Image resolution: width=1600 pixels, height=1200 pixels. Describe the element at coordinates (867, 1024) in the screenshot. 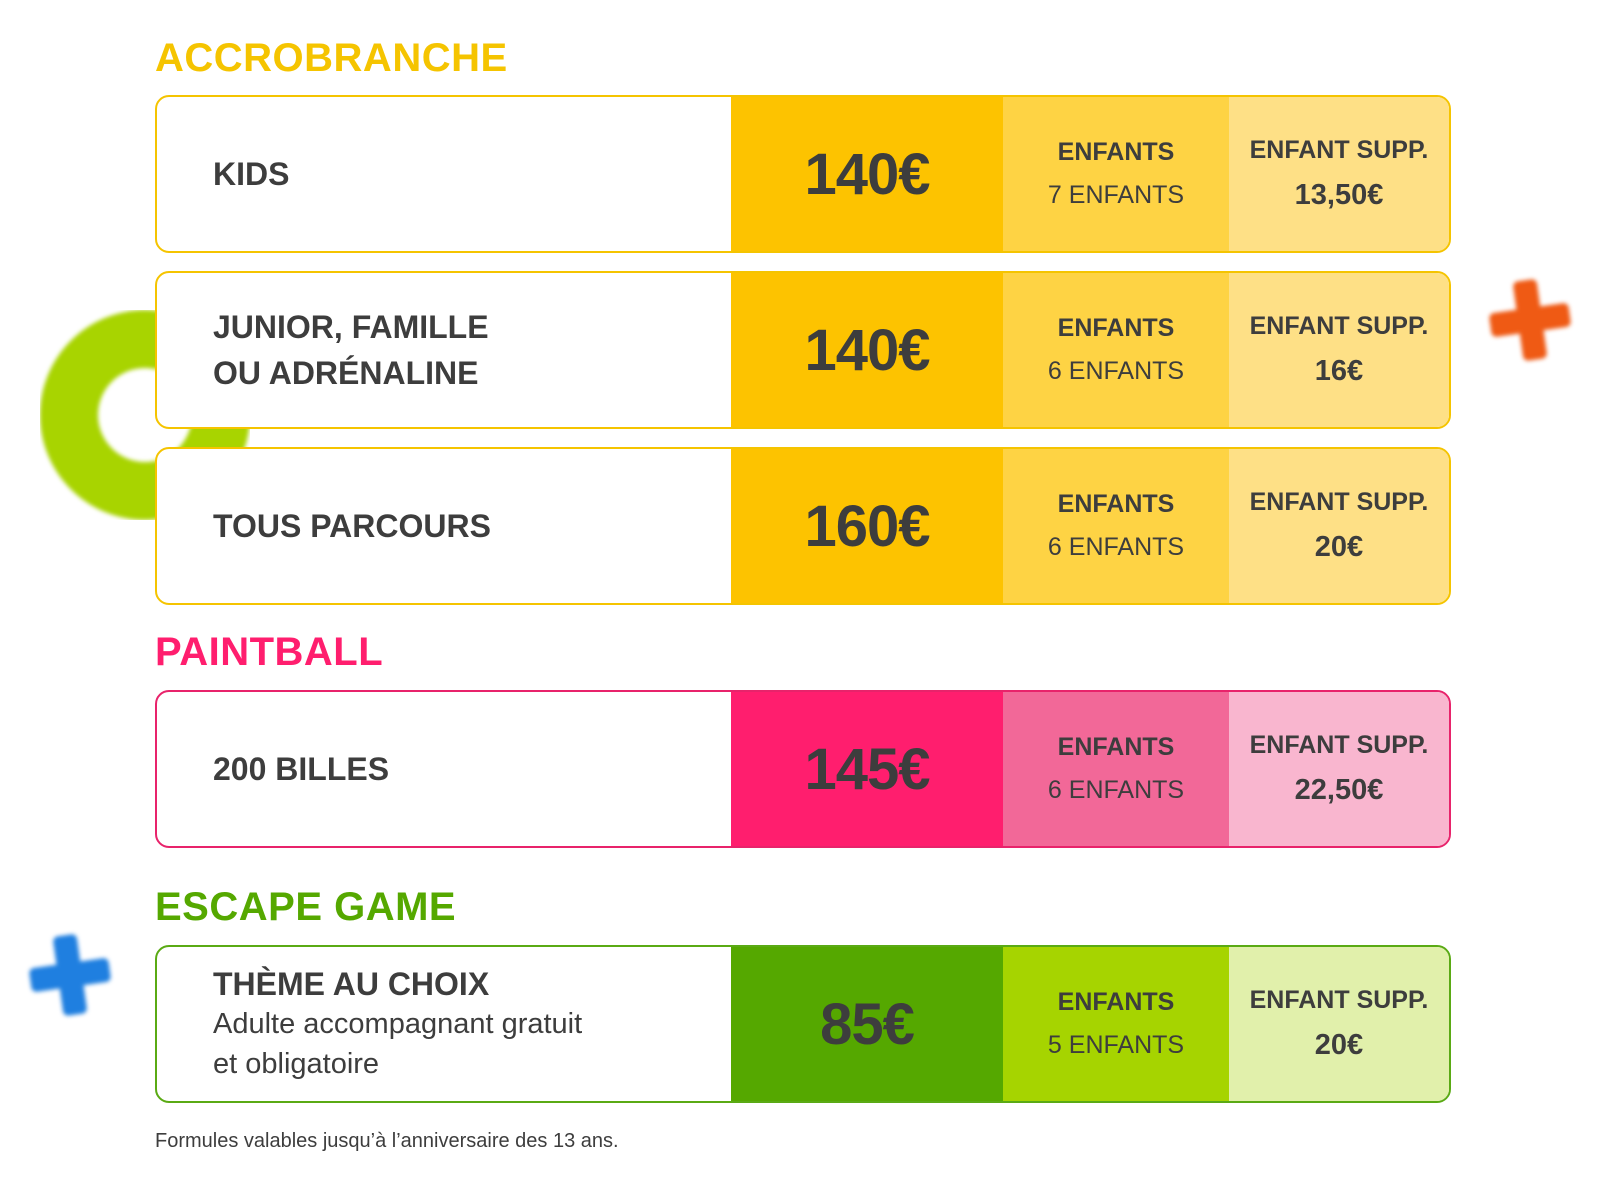

I see `offer-price: 85€` at that location.